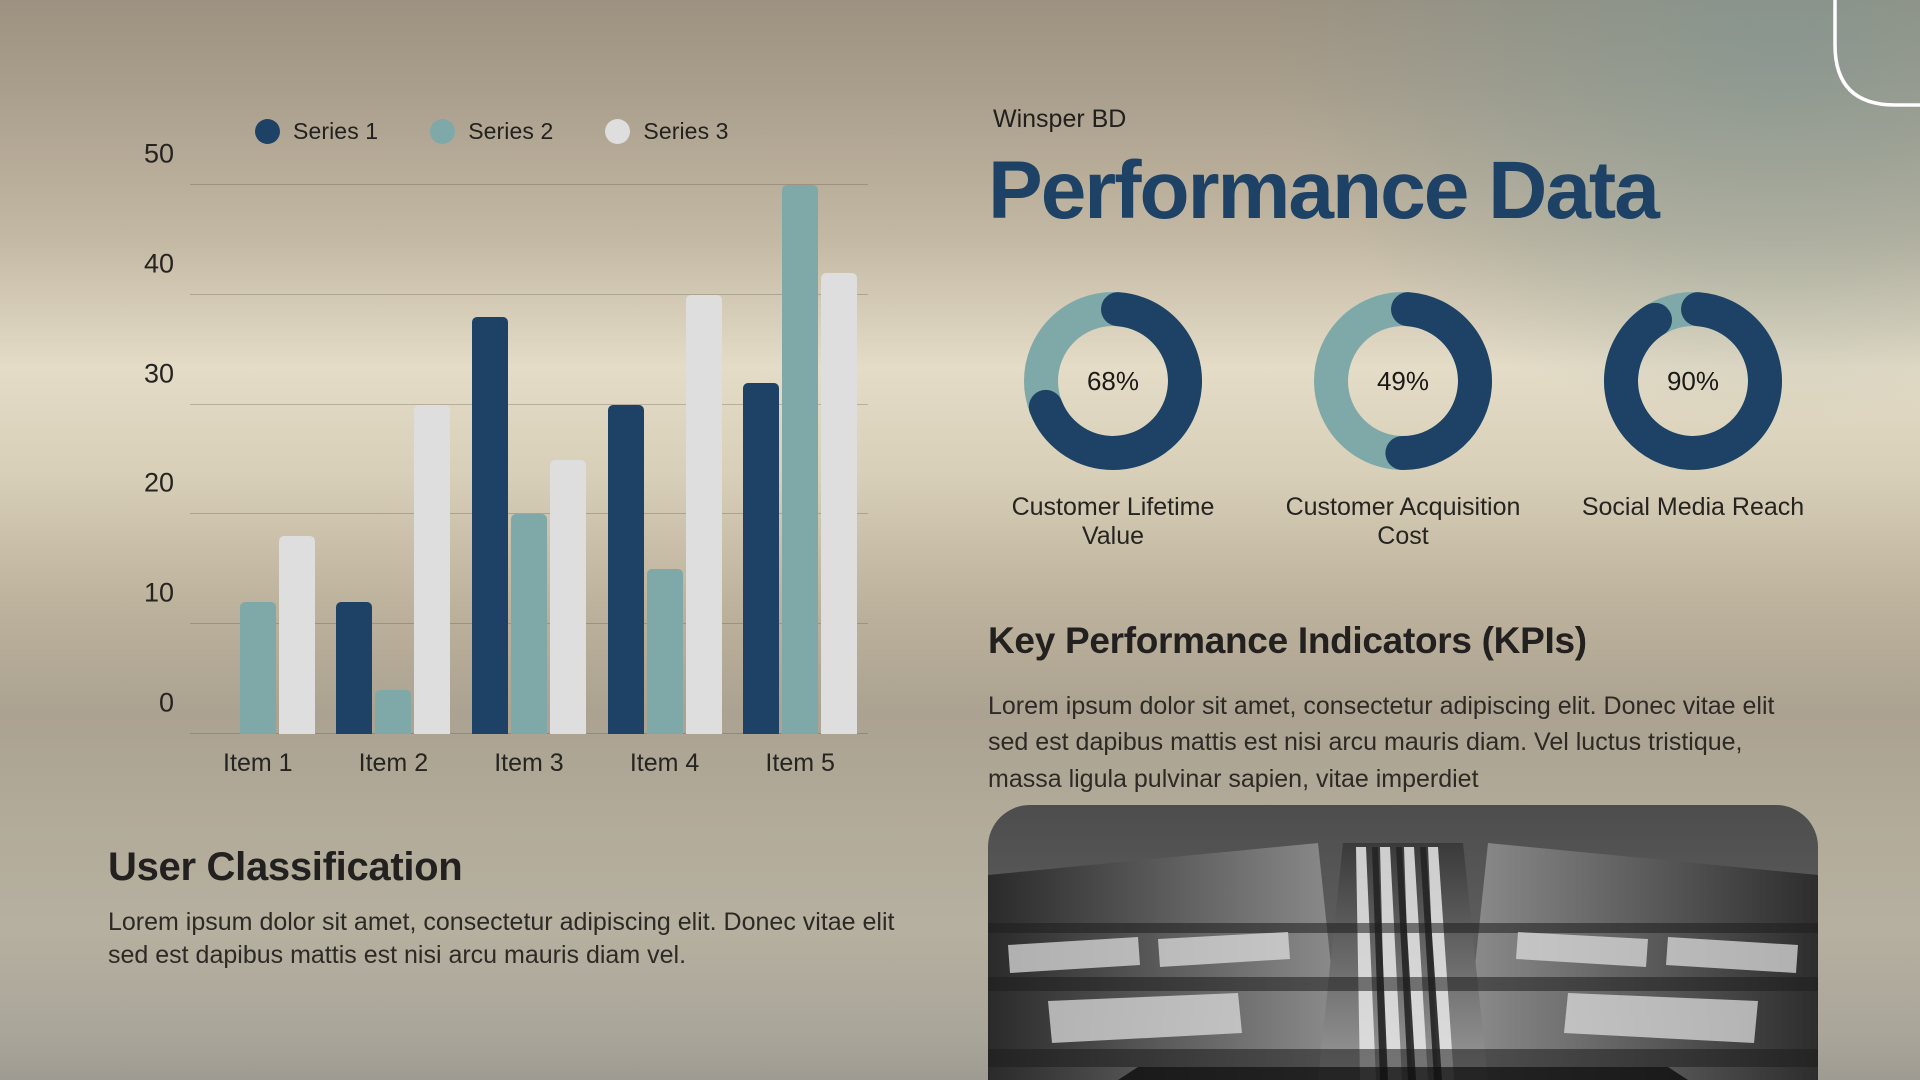 The width and height of the screenshot is (1920, 1080). What do you see at coordinates (1113, 521) in the screenshot?
I see `donut-metric-label: Customer Lifetime Value` at bounding box center [1113, 521].